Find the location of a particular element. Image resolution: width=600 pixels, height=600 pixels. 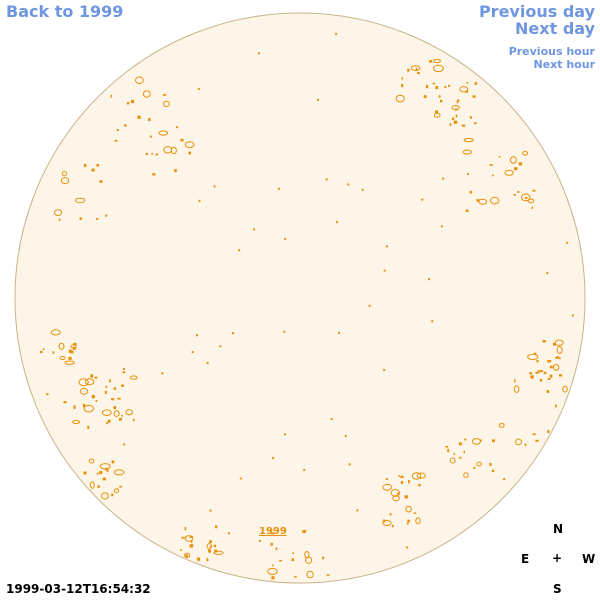

next-day-link: Next day is located at coordinates (555, 28).